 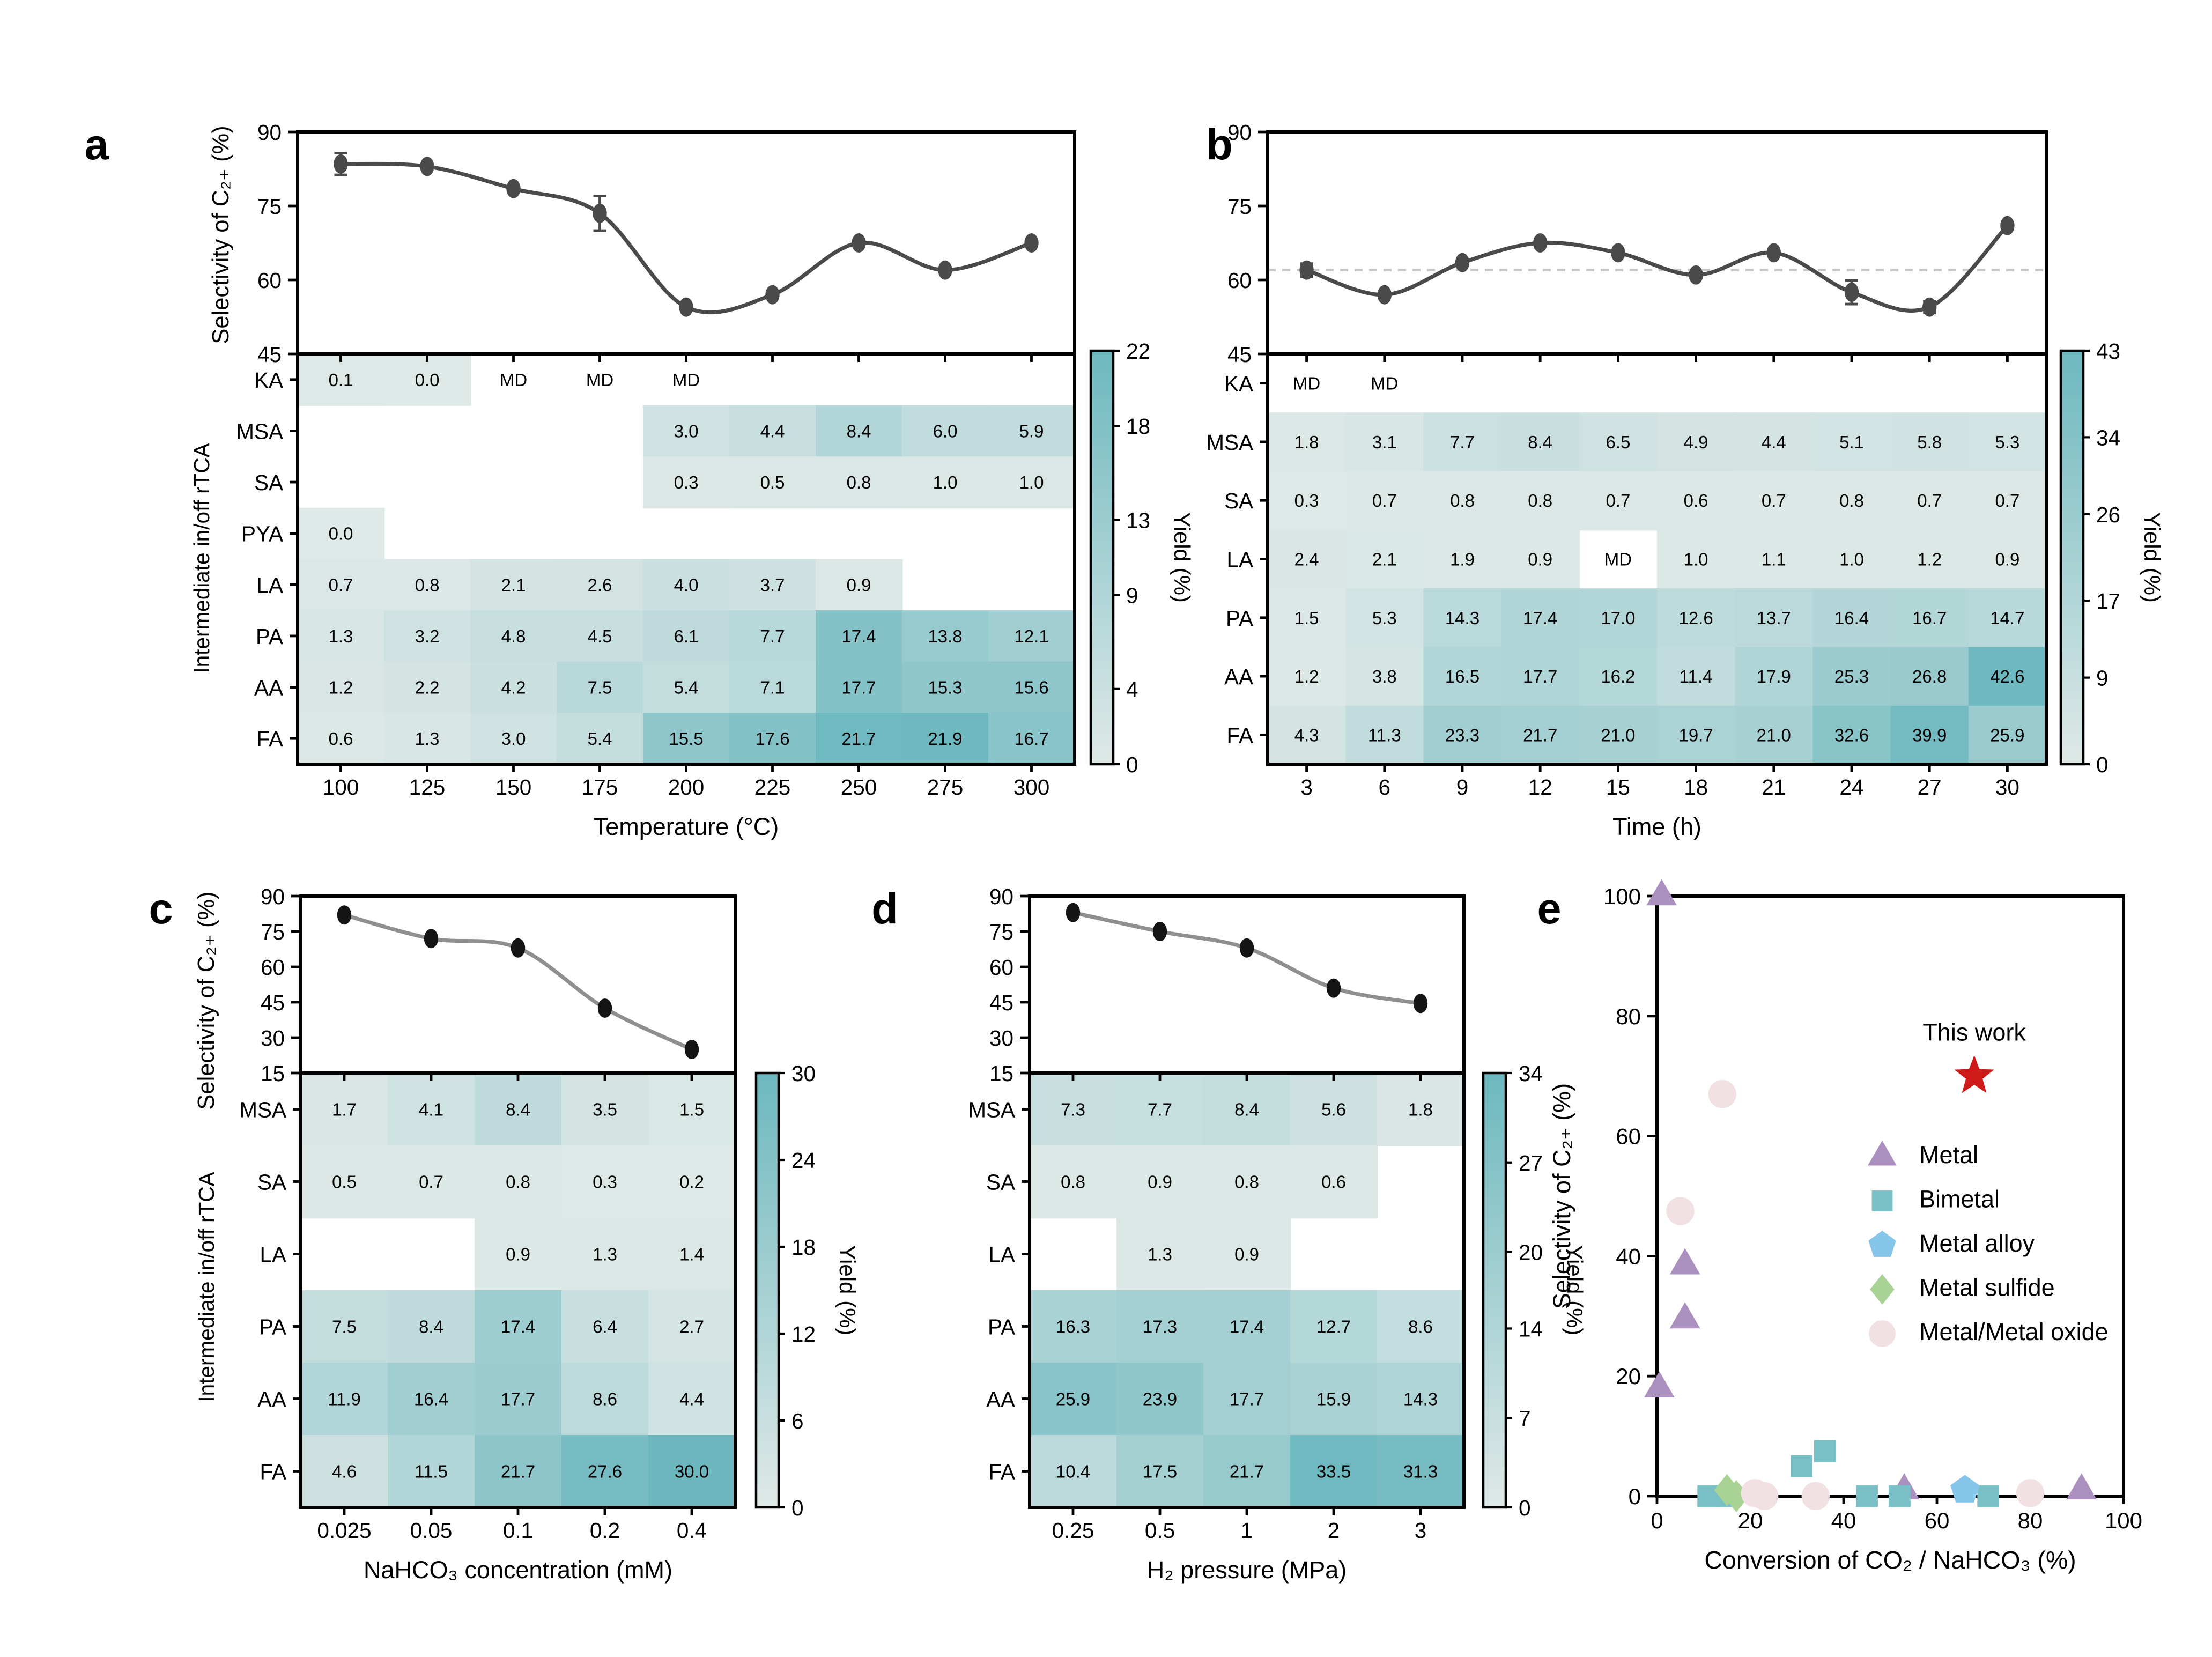 I want to click on y-tick-label: 20, so click(x=1628, y=1377).